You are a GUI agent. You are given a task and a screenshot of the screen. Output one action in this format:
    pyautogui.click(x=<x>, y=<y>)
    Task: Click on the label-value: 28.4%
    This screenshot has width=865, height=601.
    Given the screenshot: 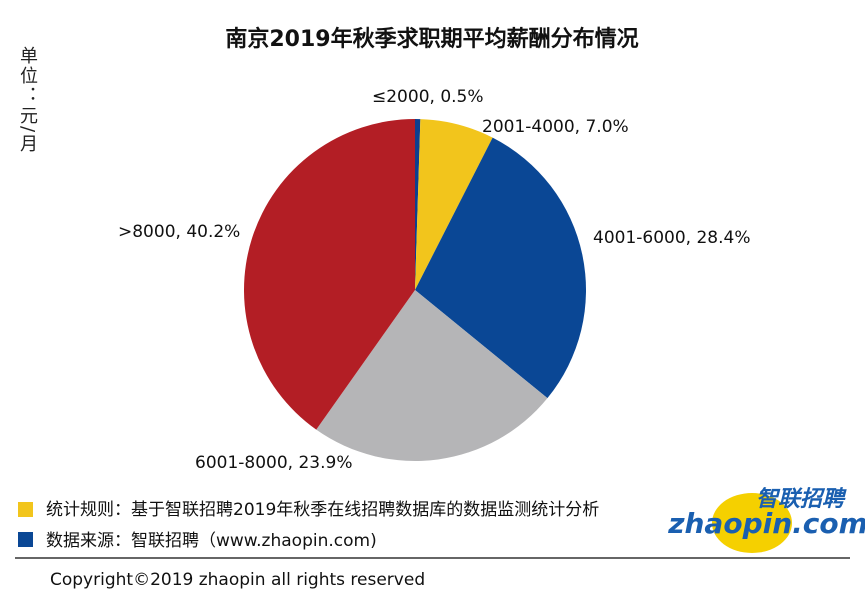 What is the action you would take?
    pyautogui.click(x=723, y=238)
    